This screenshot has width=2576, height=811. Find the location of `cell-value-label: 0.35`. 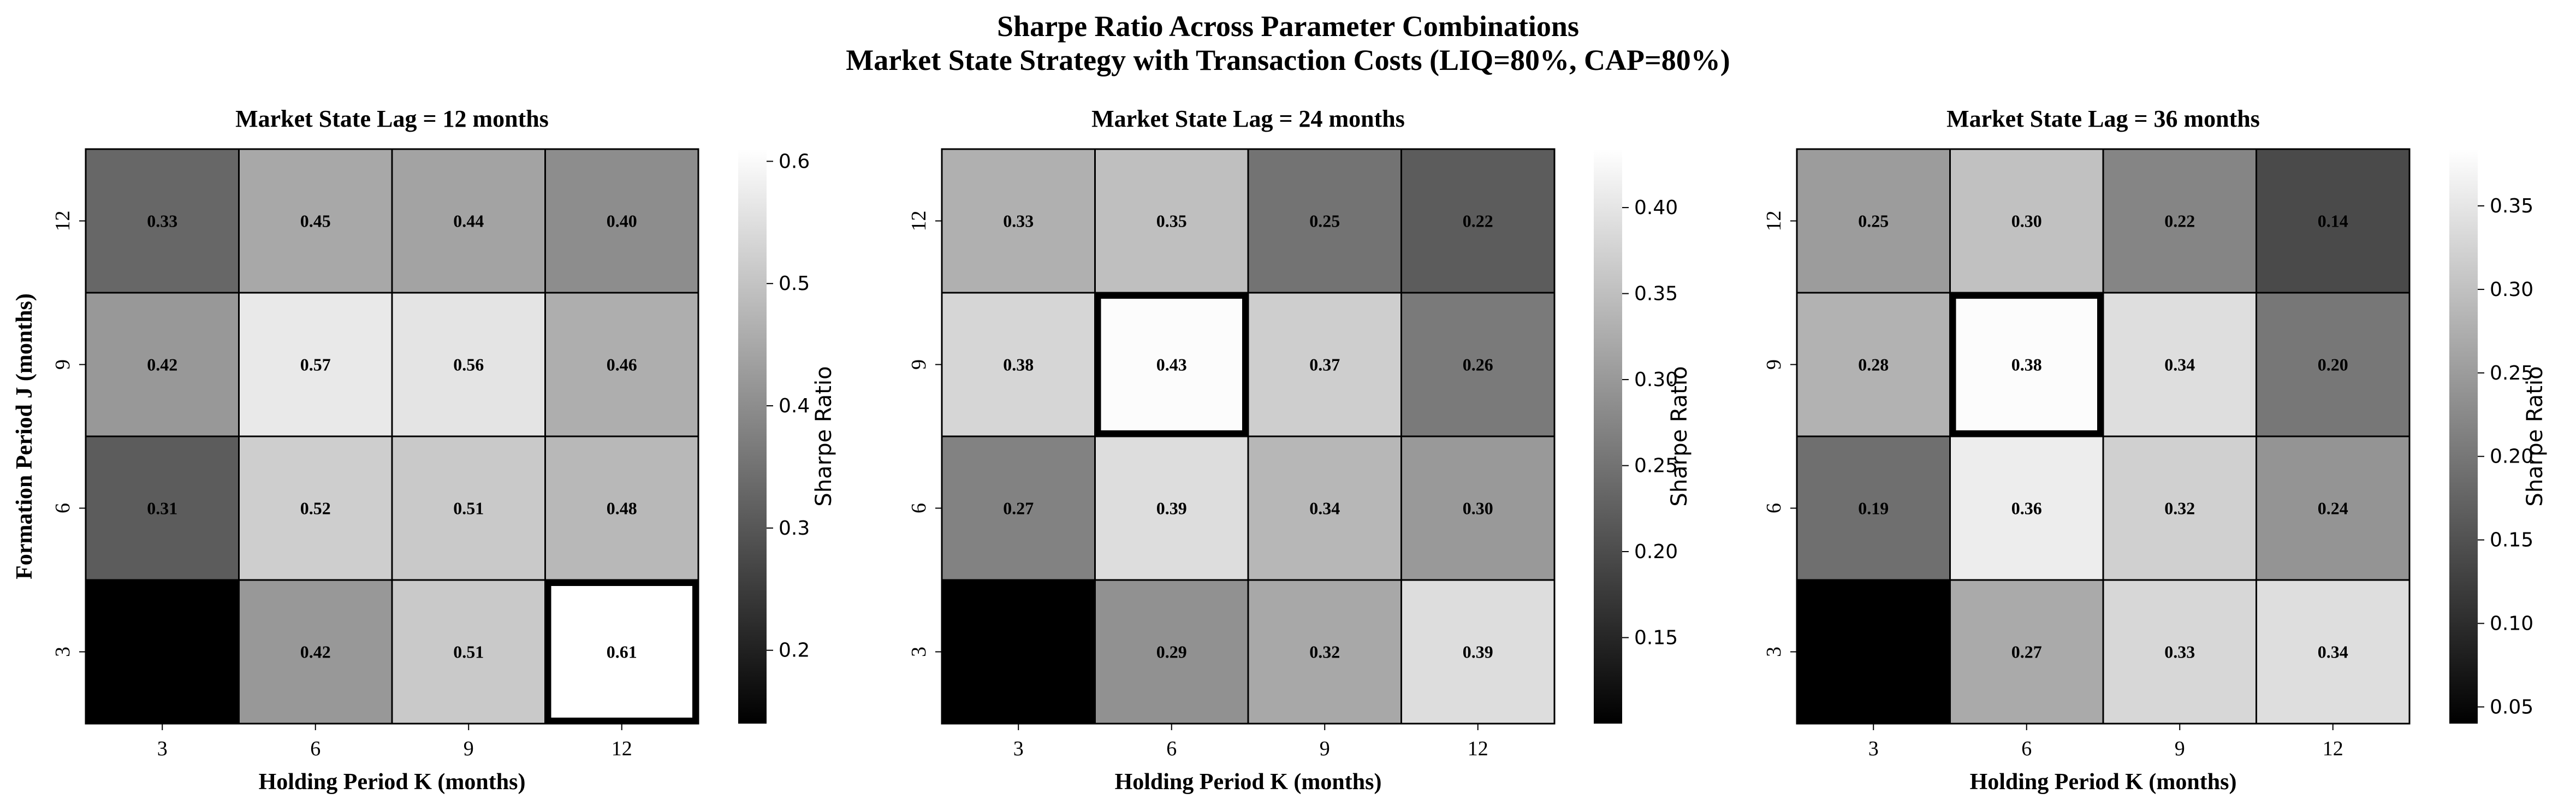

cell-value-label: 0.35 is located at coordinates (1171, 221).